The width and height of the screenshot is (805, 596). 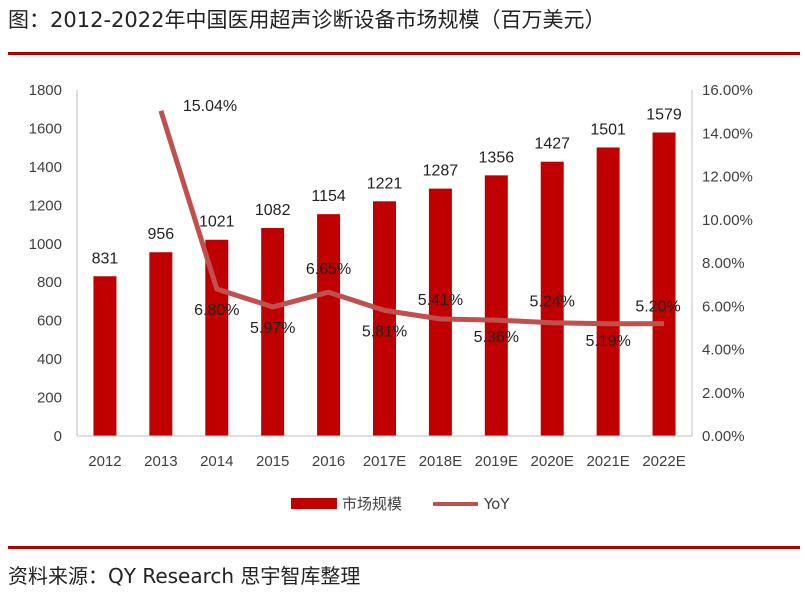 I want to click on x-tick-label: 2018E, so click(x=440, y=461).